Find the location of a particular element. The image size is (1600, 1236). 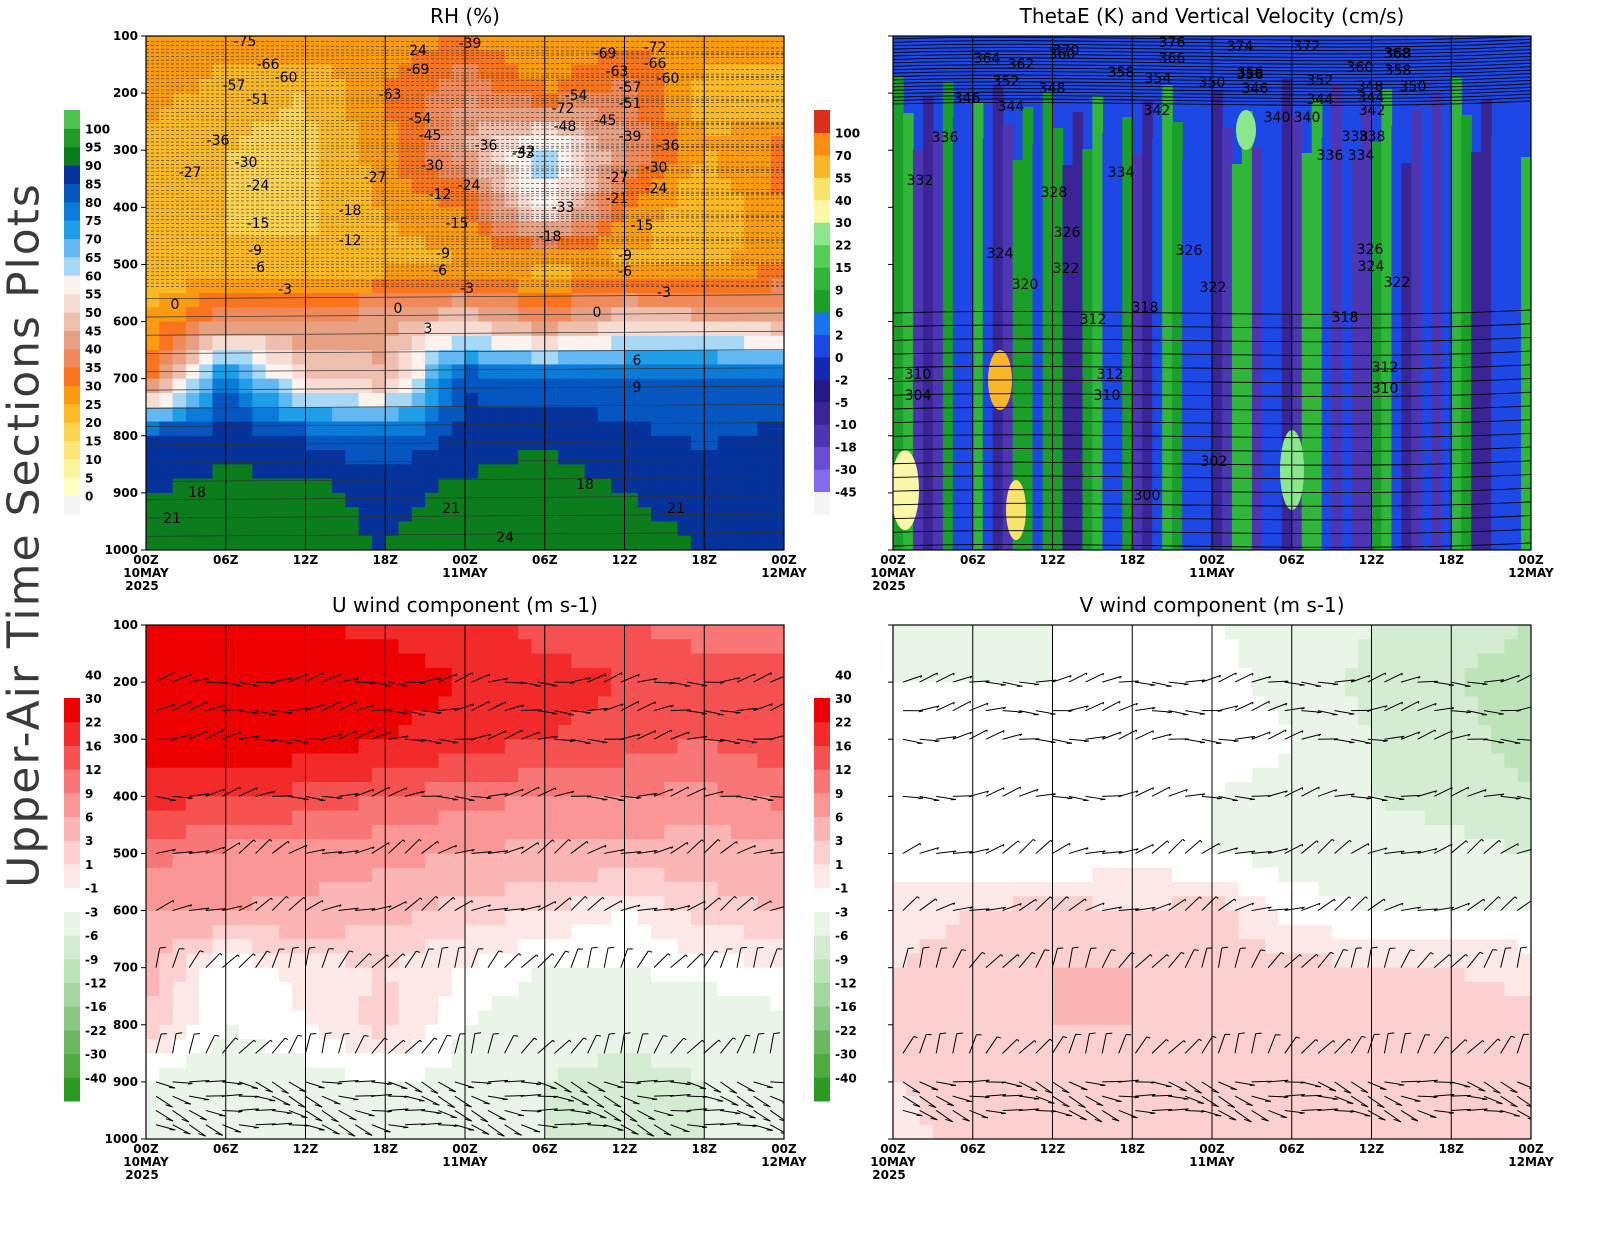

thetae-contour is located at coordinates (1212, 490).